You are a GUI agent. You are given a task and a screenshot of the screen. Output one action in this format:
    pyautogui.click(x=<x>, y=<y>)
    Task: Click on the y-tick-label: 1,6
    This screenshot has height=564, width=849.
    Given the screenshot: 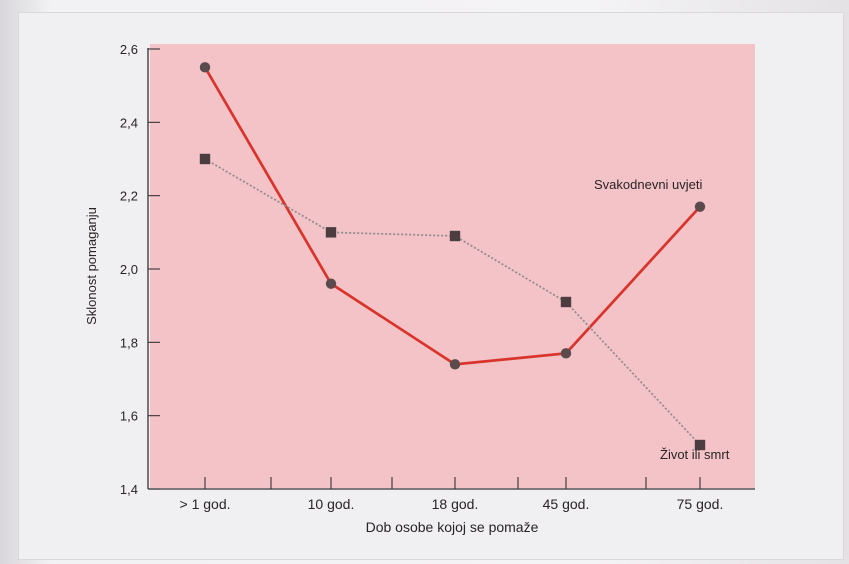 What is the action you would take?
    pyautogui.click(x=129, y=416)
    